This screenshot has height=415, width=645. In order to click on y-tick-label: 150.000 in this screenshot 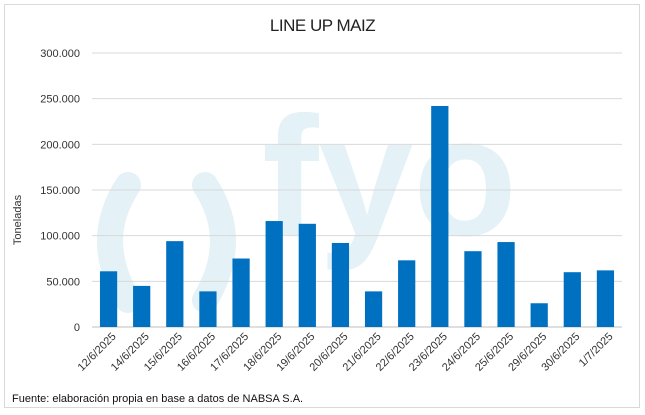, I will do `click(60, 191)`.